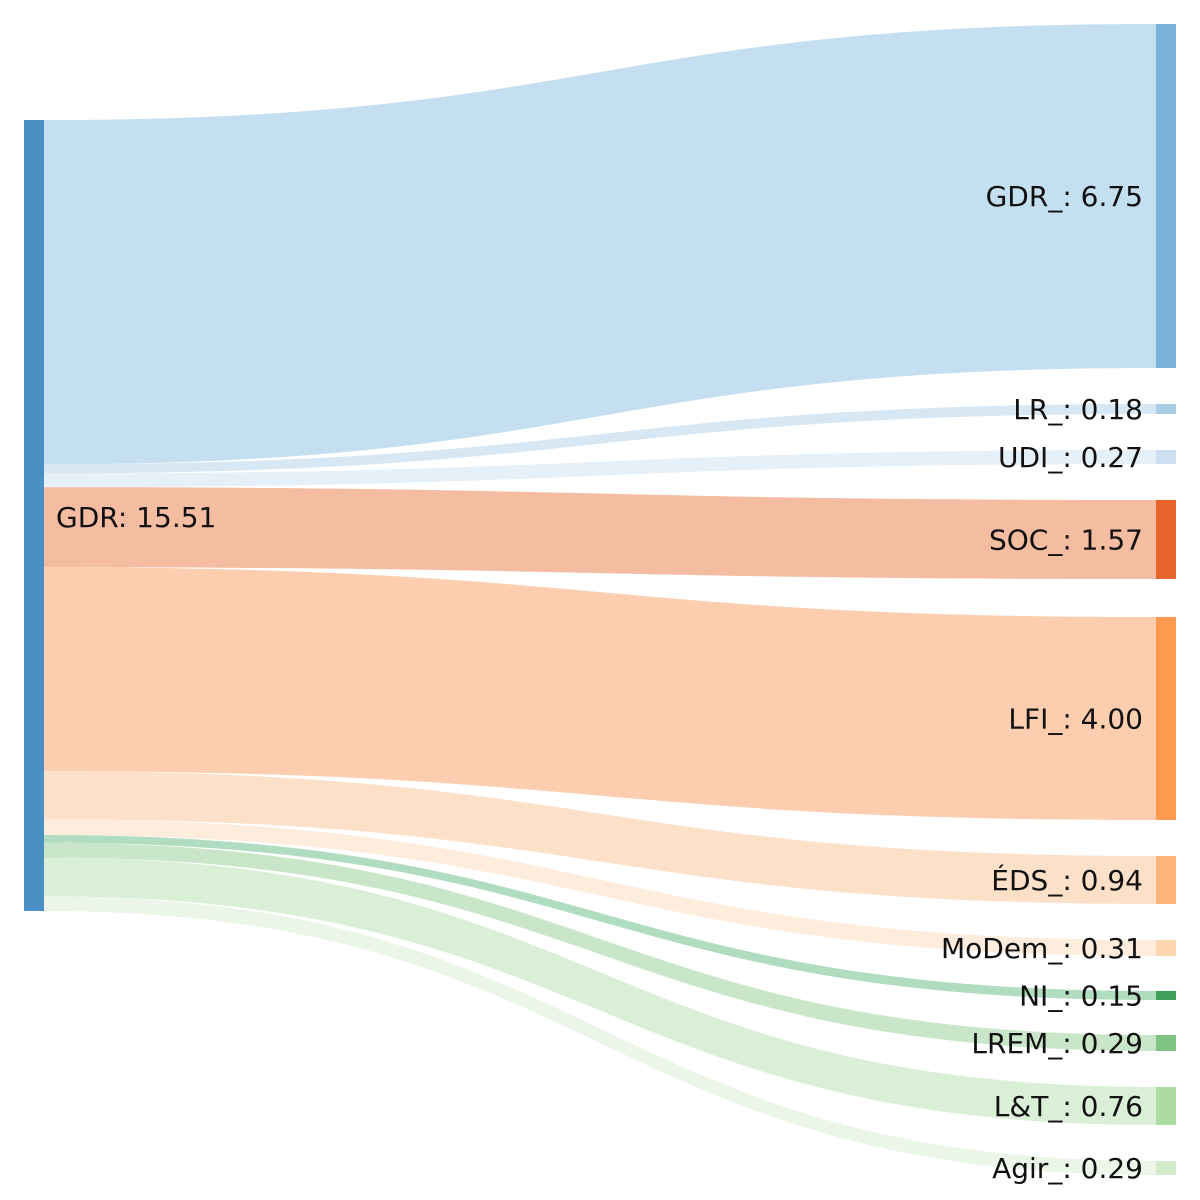 The width and height of the screenshot is (1200, 1200). I want to click on link-modem_, so click(600, 887).